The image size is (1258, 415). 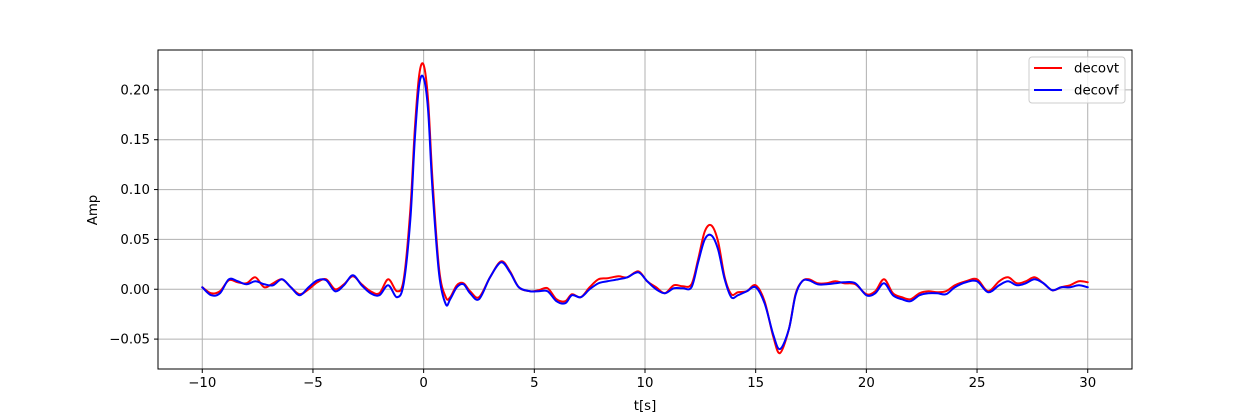 What do you see at coordinates (1087, 383) in the screenshot?
I see `x-tick-label: 30` at bounding box center [1087, 383].